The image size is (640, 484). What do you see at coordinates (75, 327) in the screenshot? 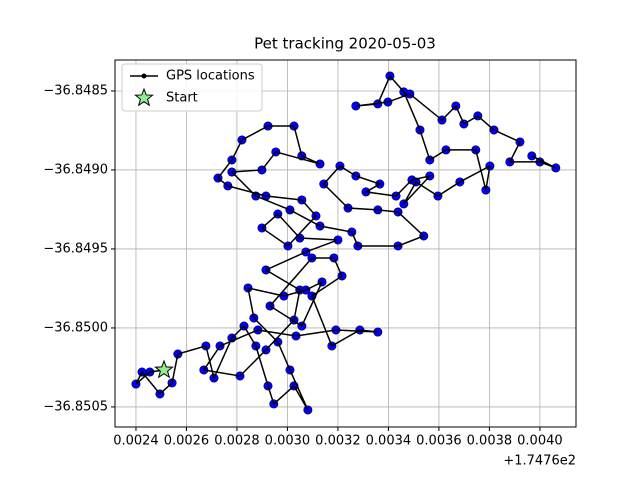
I see `y-tick-label: −36.8500` at bounding box center [75, 327].